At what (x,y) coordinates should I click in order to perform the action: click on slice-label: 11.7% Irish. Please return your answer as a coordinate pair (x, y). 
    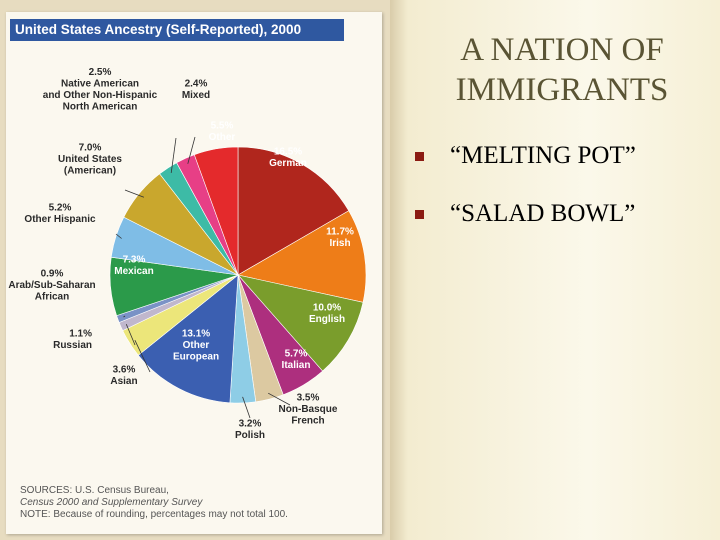
    Looking at the image, I should click on (340, 237).